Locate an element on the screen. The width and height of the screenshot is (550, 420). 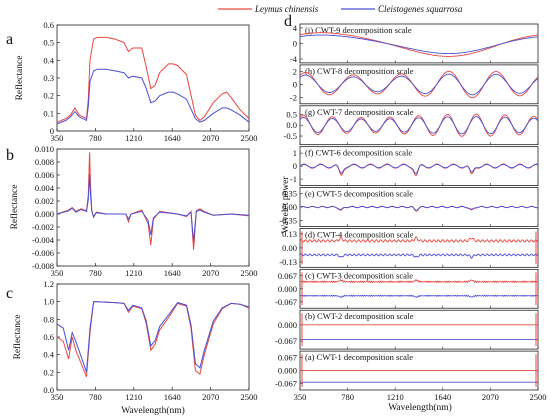
cwt-5-title: (e) CWT-5 decomposition scale is located at coordinates (359, 194).